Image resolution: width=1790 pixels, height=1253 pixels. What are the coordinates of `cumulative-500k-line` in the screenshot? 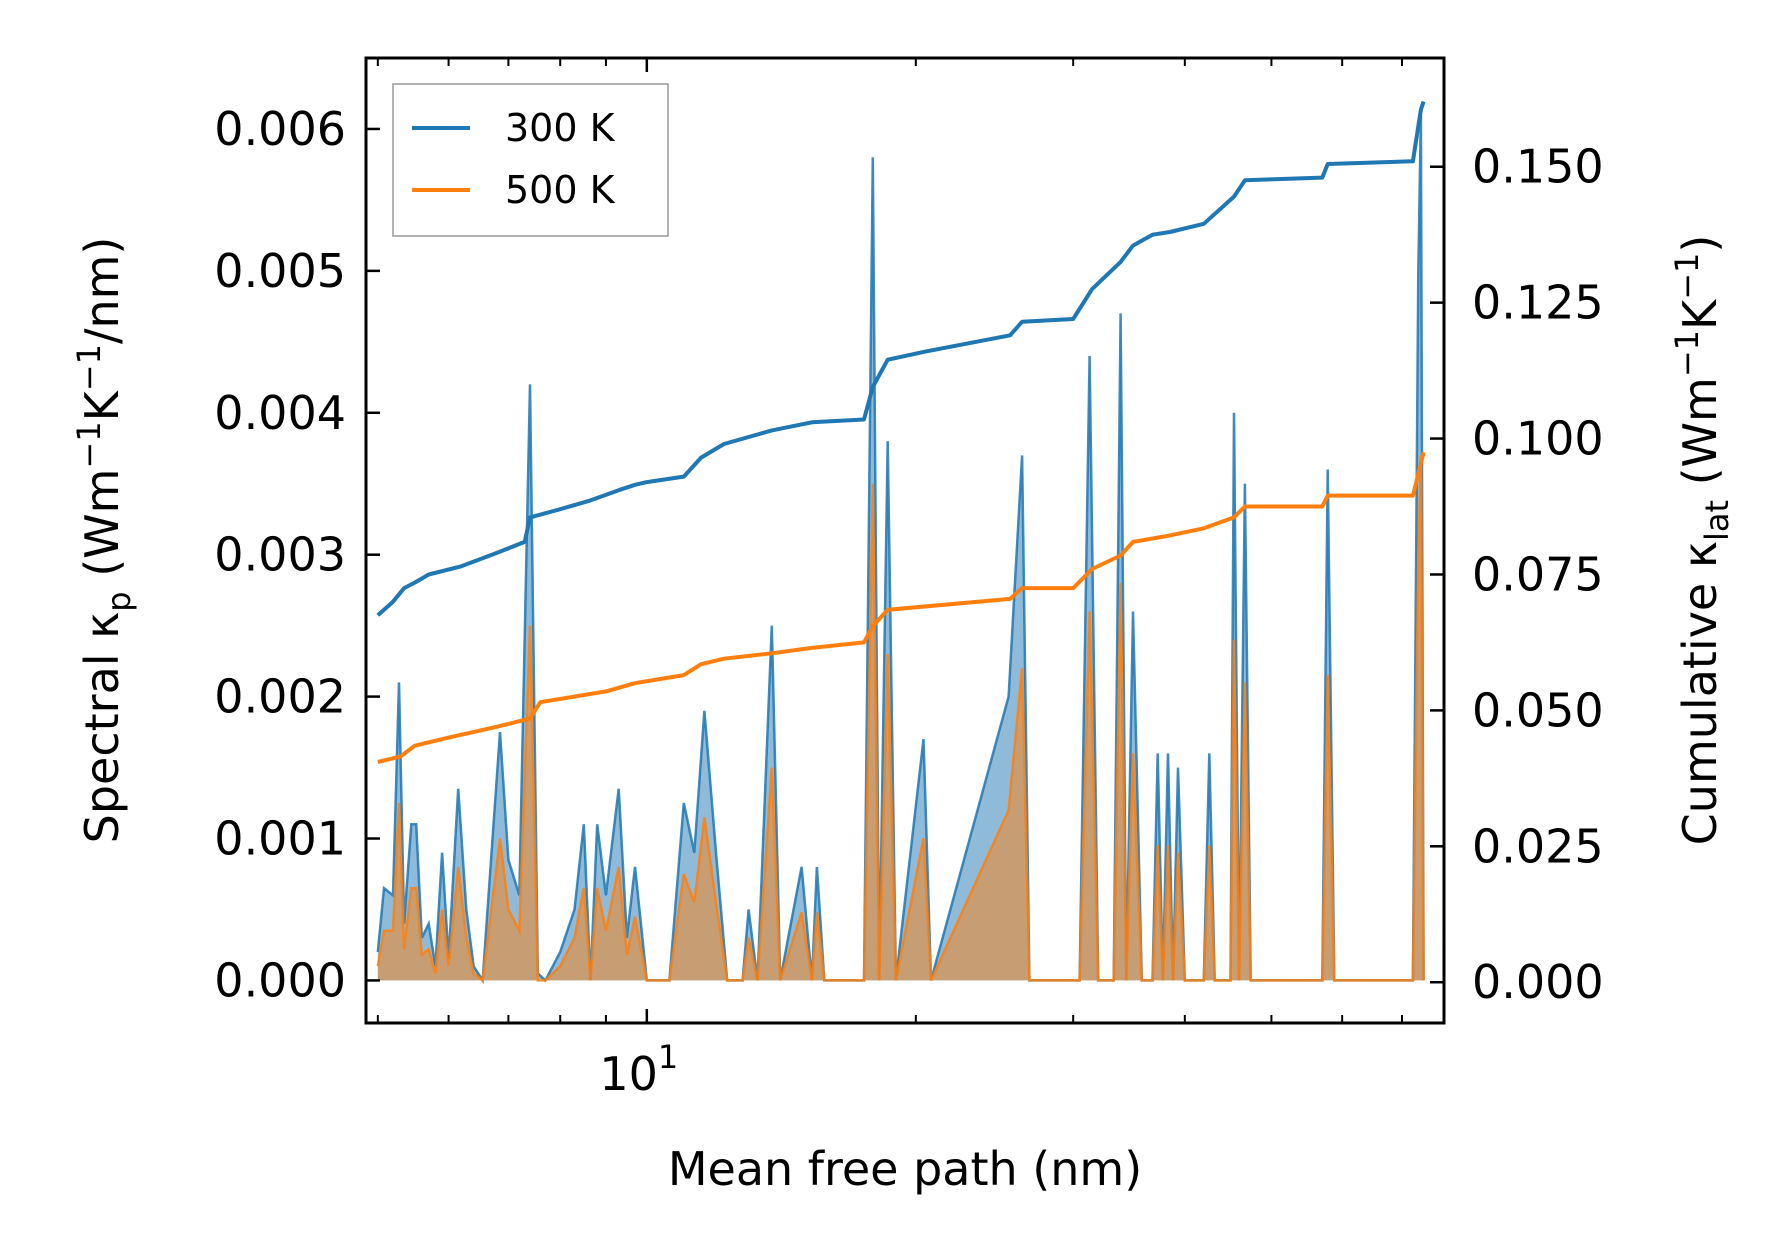 It's located at (901, 607).